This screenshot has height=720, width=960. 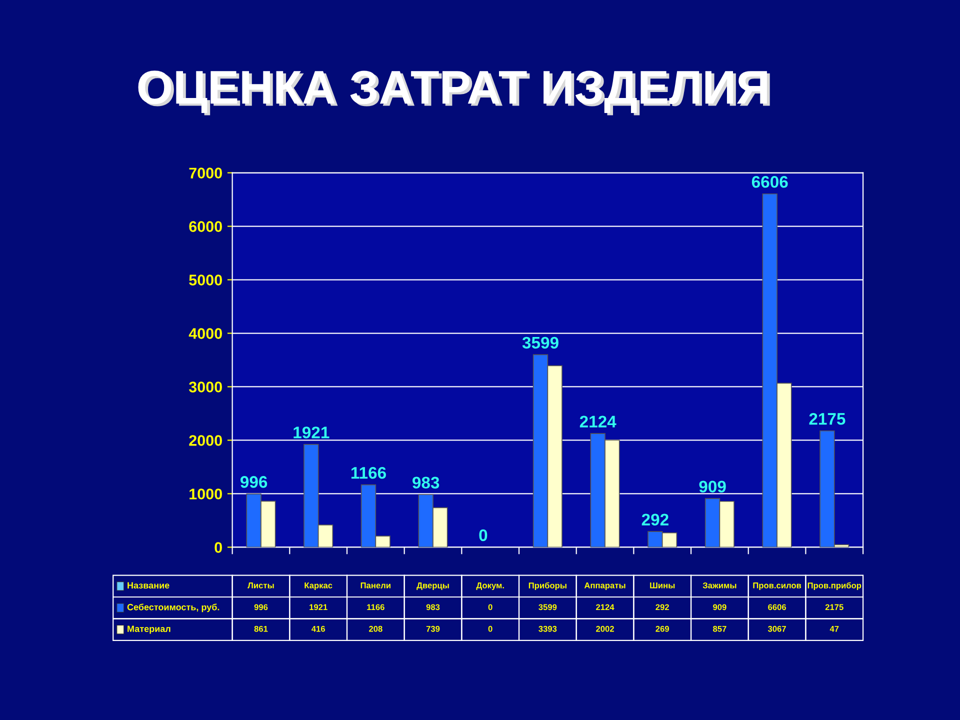 I want to click on data-label: 47, so click(x=834, y=629).